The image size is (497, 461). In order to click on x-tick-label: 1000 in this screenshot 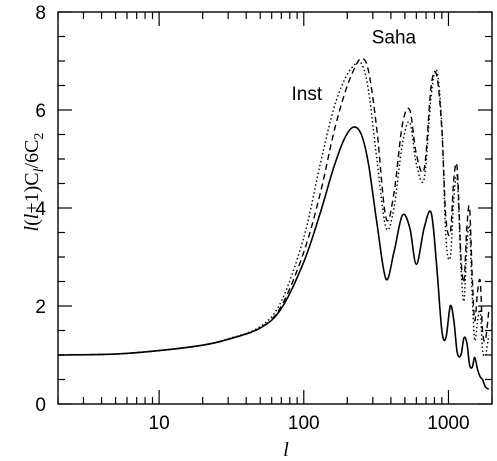, I will do `click(448, 423)`.